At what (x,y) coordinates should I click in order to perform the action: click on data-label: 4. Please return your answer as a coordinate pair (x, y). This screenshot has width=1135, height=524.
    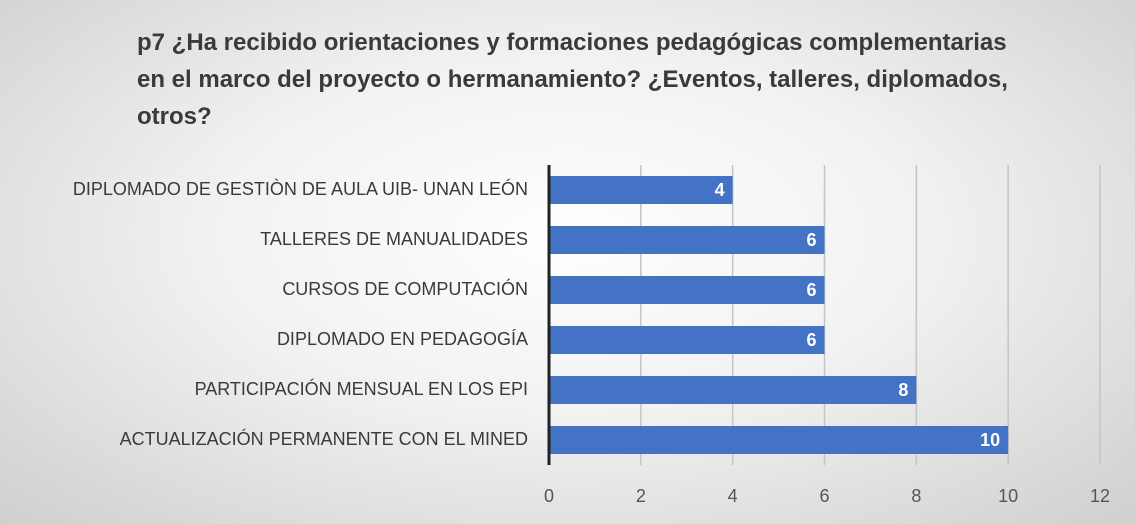
    Looking at the image, I should click on (720, 190).